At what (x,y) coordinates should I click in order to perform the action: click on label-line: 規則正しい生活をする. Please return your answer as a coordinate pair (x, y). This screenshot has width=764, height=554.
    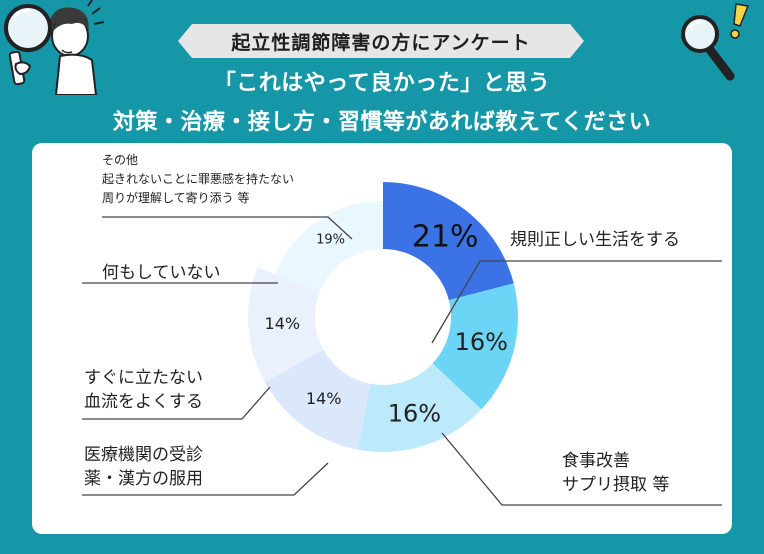
    Looking at the image, I should click on (595, 240).